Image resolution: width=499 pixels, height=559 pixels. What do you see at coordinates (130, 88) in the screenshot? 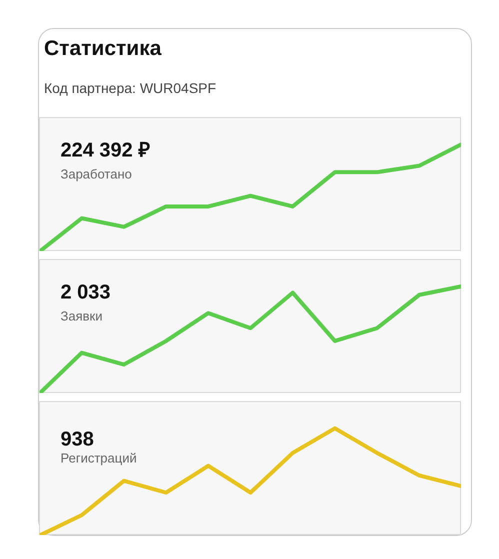
I see `text: Код партнера: WUR04SPF` at bounding box center [130, 88].